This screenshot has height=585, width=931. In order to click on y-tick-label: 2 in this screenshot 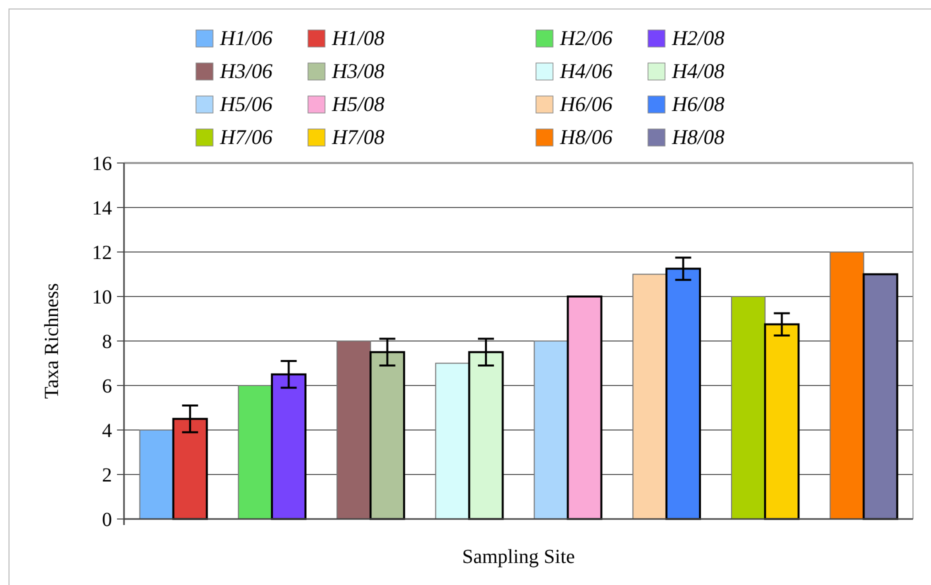, I will do `click(107, 475)`.